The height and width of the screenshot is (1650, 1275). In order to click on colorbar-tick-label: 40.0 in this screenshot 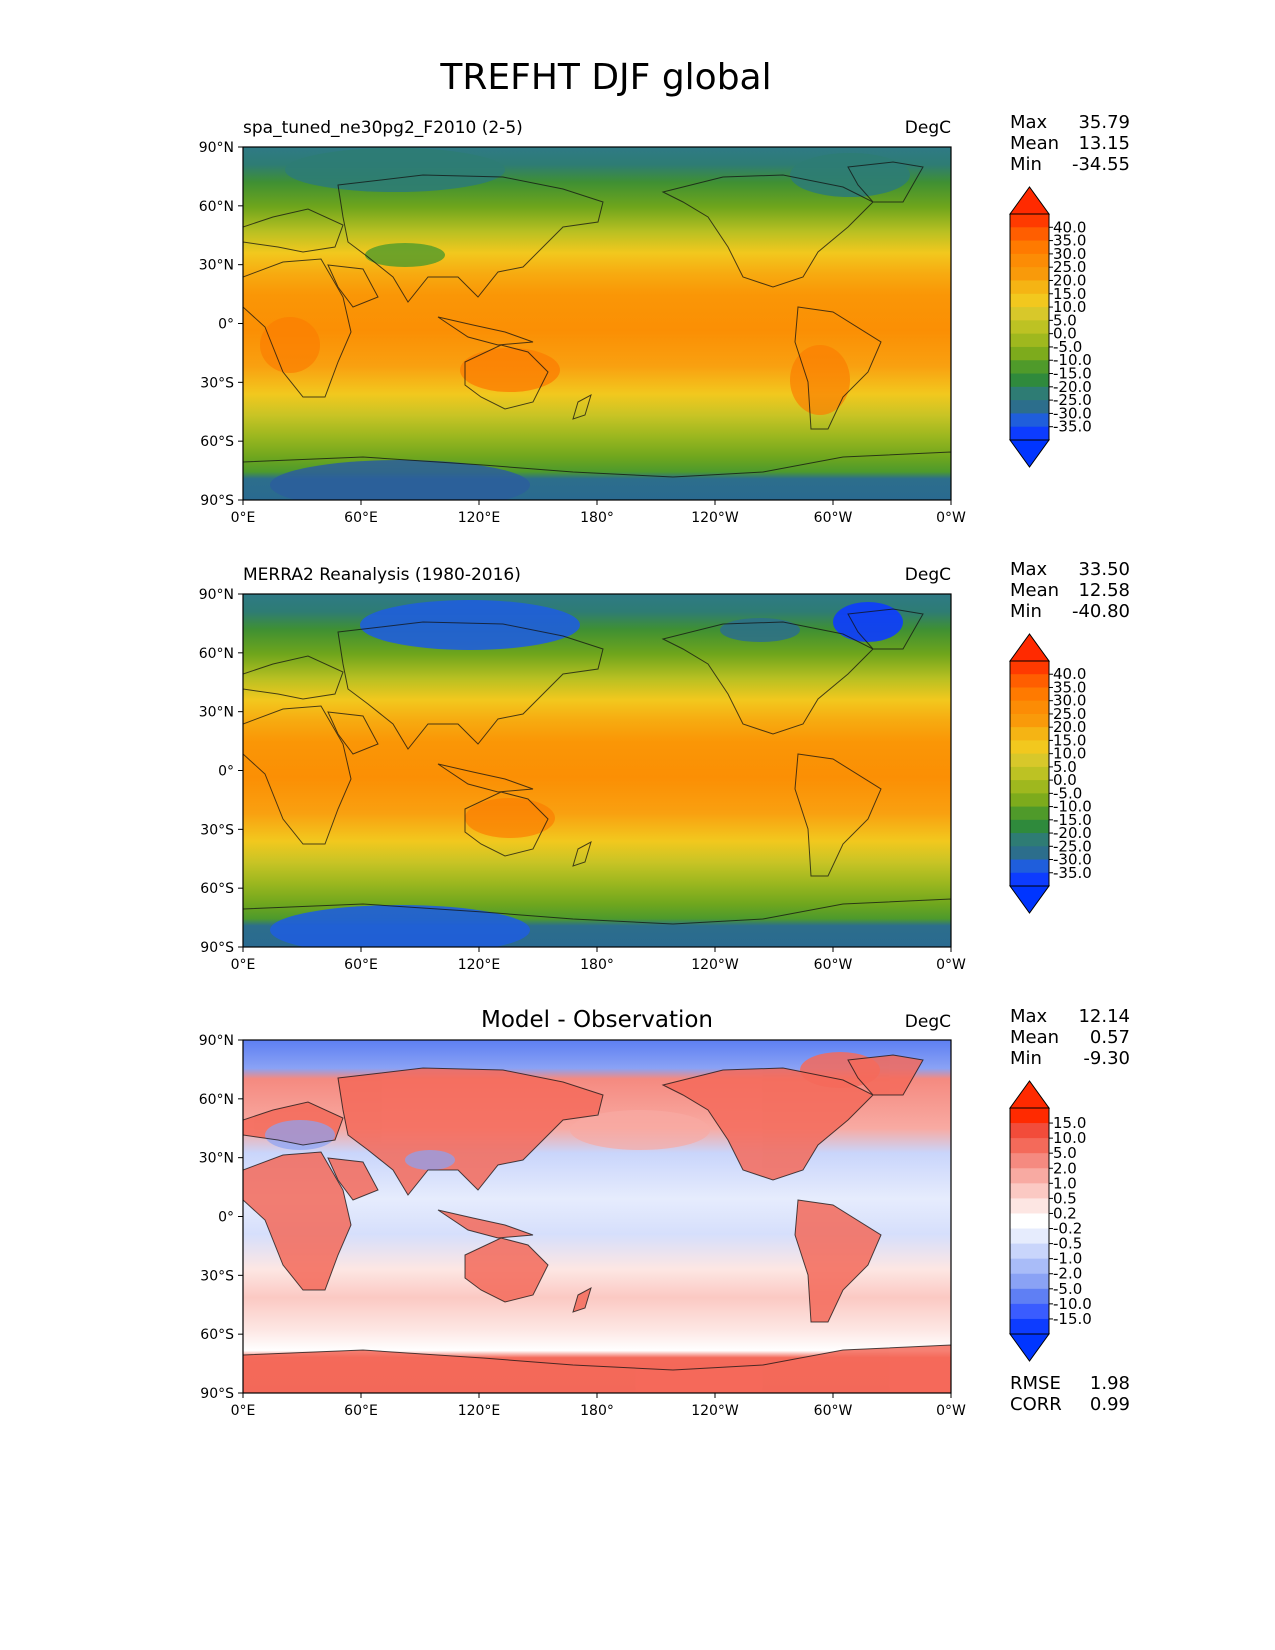, I will do `click(1069, 674)`.